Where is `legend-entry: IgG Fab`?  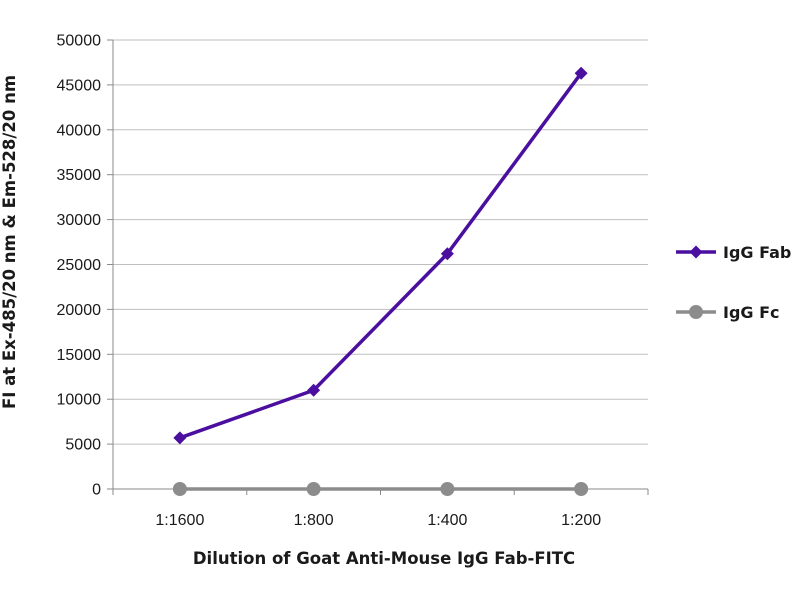
legend-entry: IgG Fab is located at coordinates (733, 252).